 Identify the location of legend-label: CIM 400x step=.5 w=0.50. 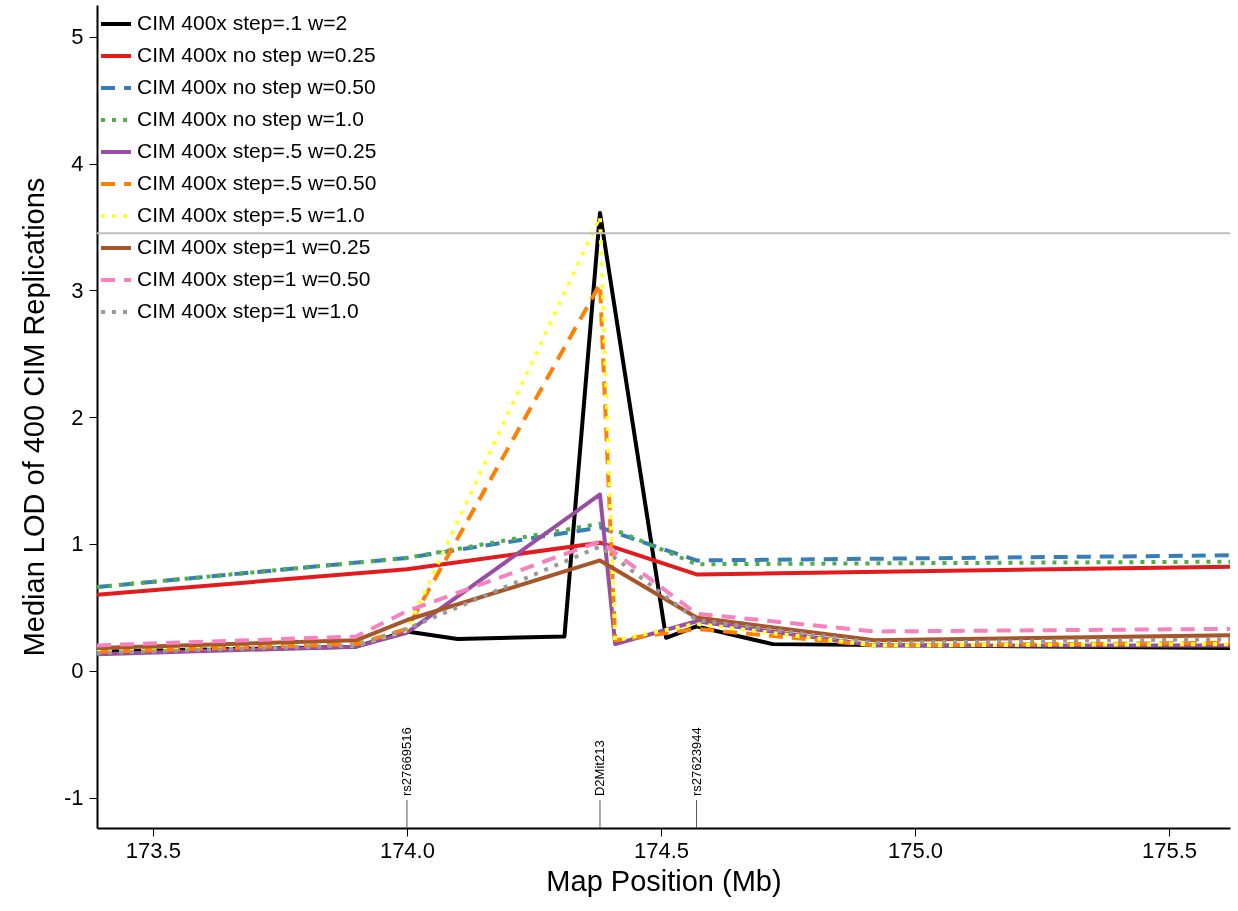
(257, 182).